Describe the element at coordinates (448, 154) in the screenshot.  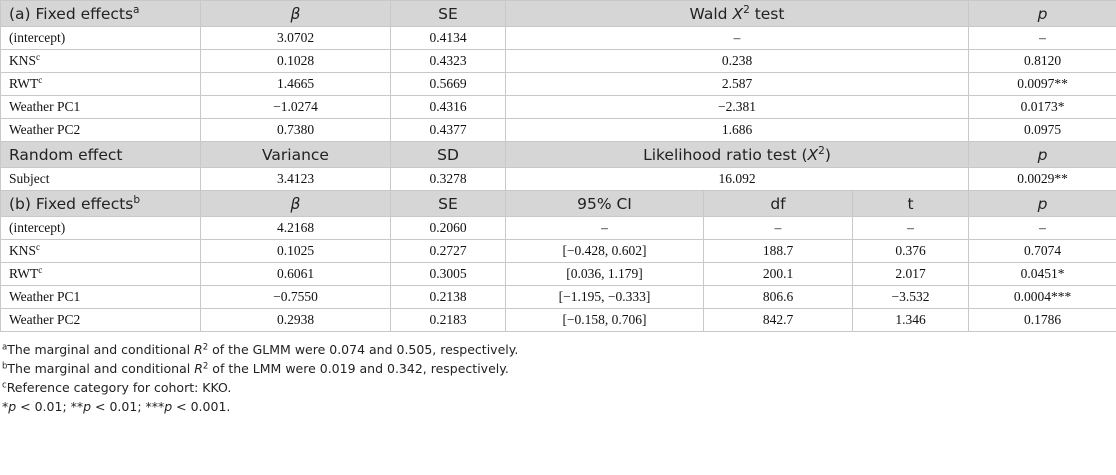
I see `header-cell: SD` at that location.